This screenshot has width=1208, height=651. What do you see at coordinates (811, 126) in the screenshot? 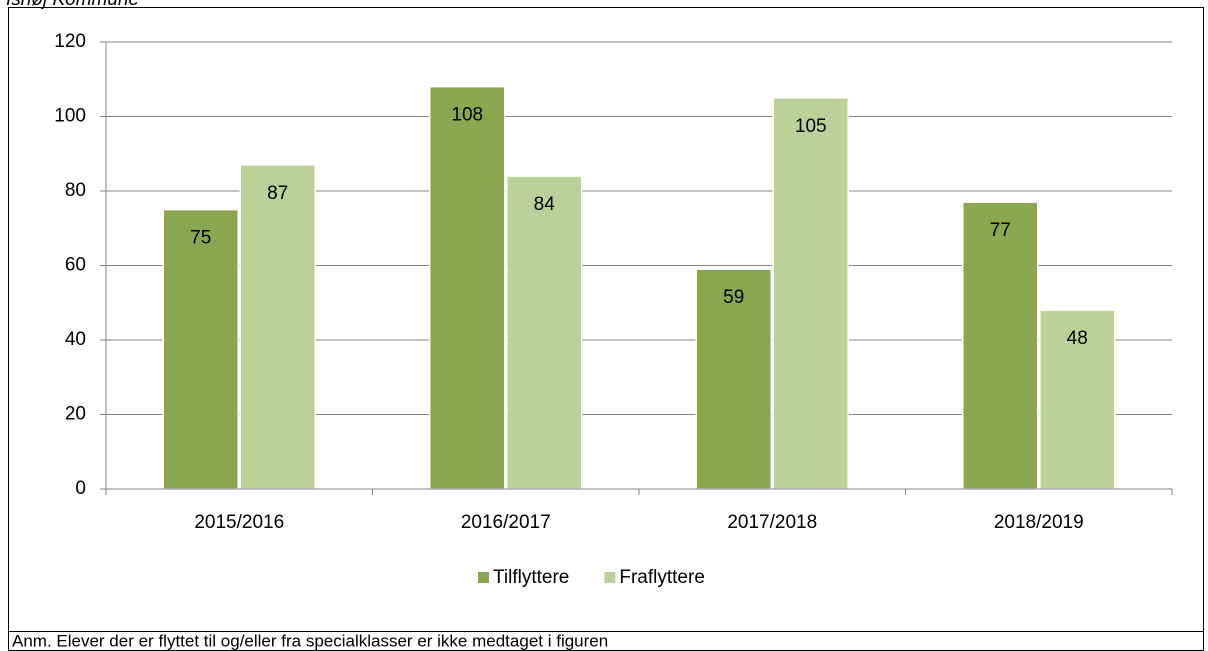
I see `data-label: 105` at bounding box center [811, 126].